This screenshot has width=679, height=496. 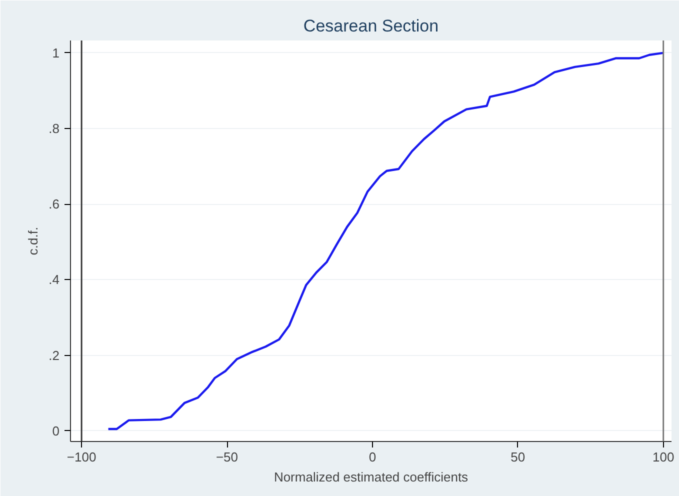 What do you see at coordinates (372, 457) in the screenshot?
I see `x-tick-label: 0` at bounding box center [372, 457].